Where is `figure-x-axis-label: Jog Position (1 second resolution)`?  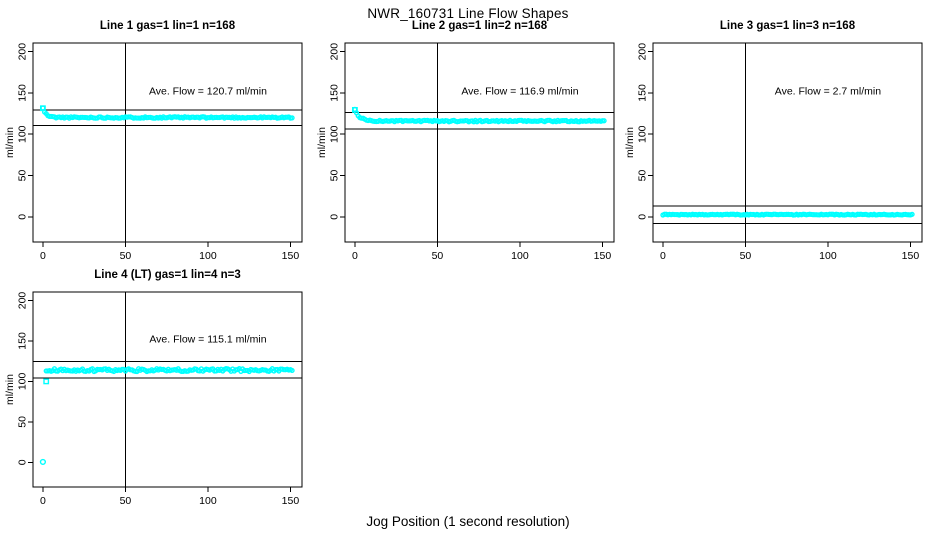
figure-x-axis-label: Jog Position (1 second resolution) is located at coordinates (468, 521).